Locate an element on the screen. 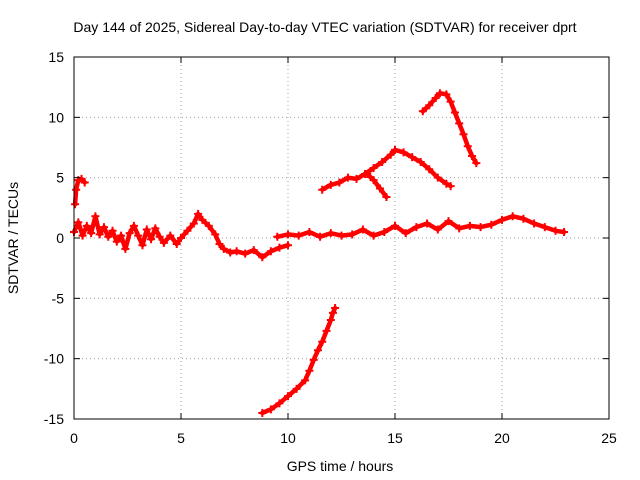 The image size is (640, 480). y-tick-label: -15 is located at coordinates (54, 419).